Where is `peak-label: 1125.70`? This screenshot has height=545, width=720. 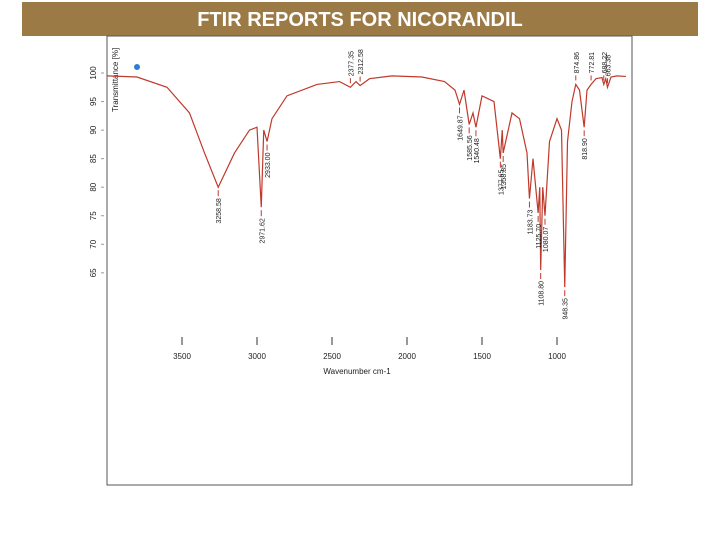 peak-label: 1125.70 is located at coordinates (539, 236).